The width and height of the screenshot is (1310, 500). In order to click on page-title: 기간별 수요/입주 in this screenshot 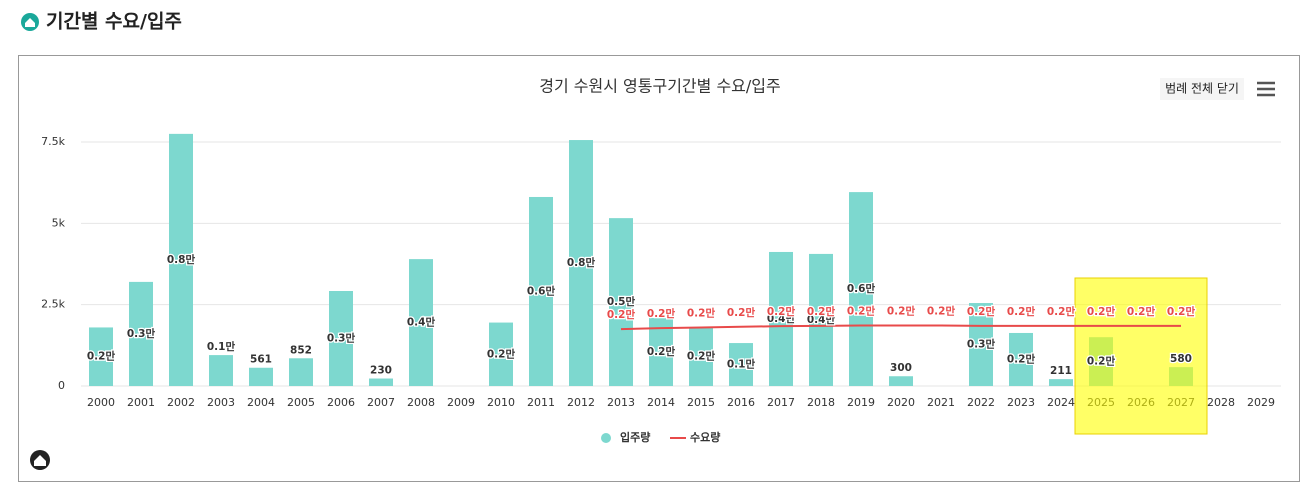, I will do `click(114, 22)`.